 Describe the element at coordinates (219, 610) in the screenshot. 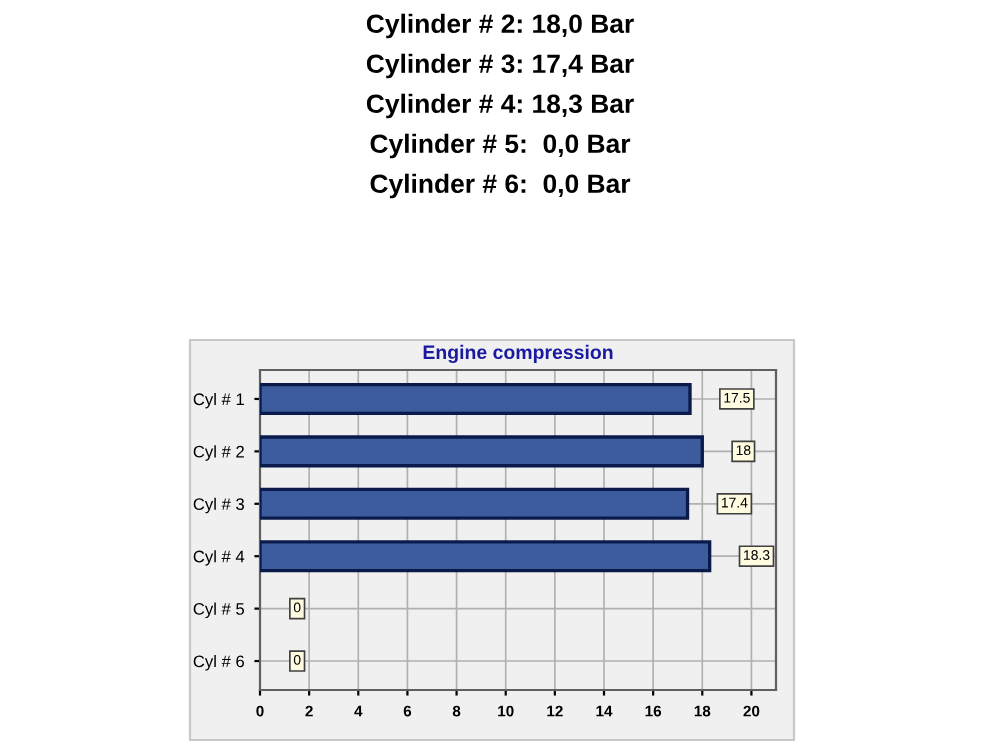

I see `y-tick-label: Cyl # 5` at that location.